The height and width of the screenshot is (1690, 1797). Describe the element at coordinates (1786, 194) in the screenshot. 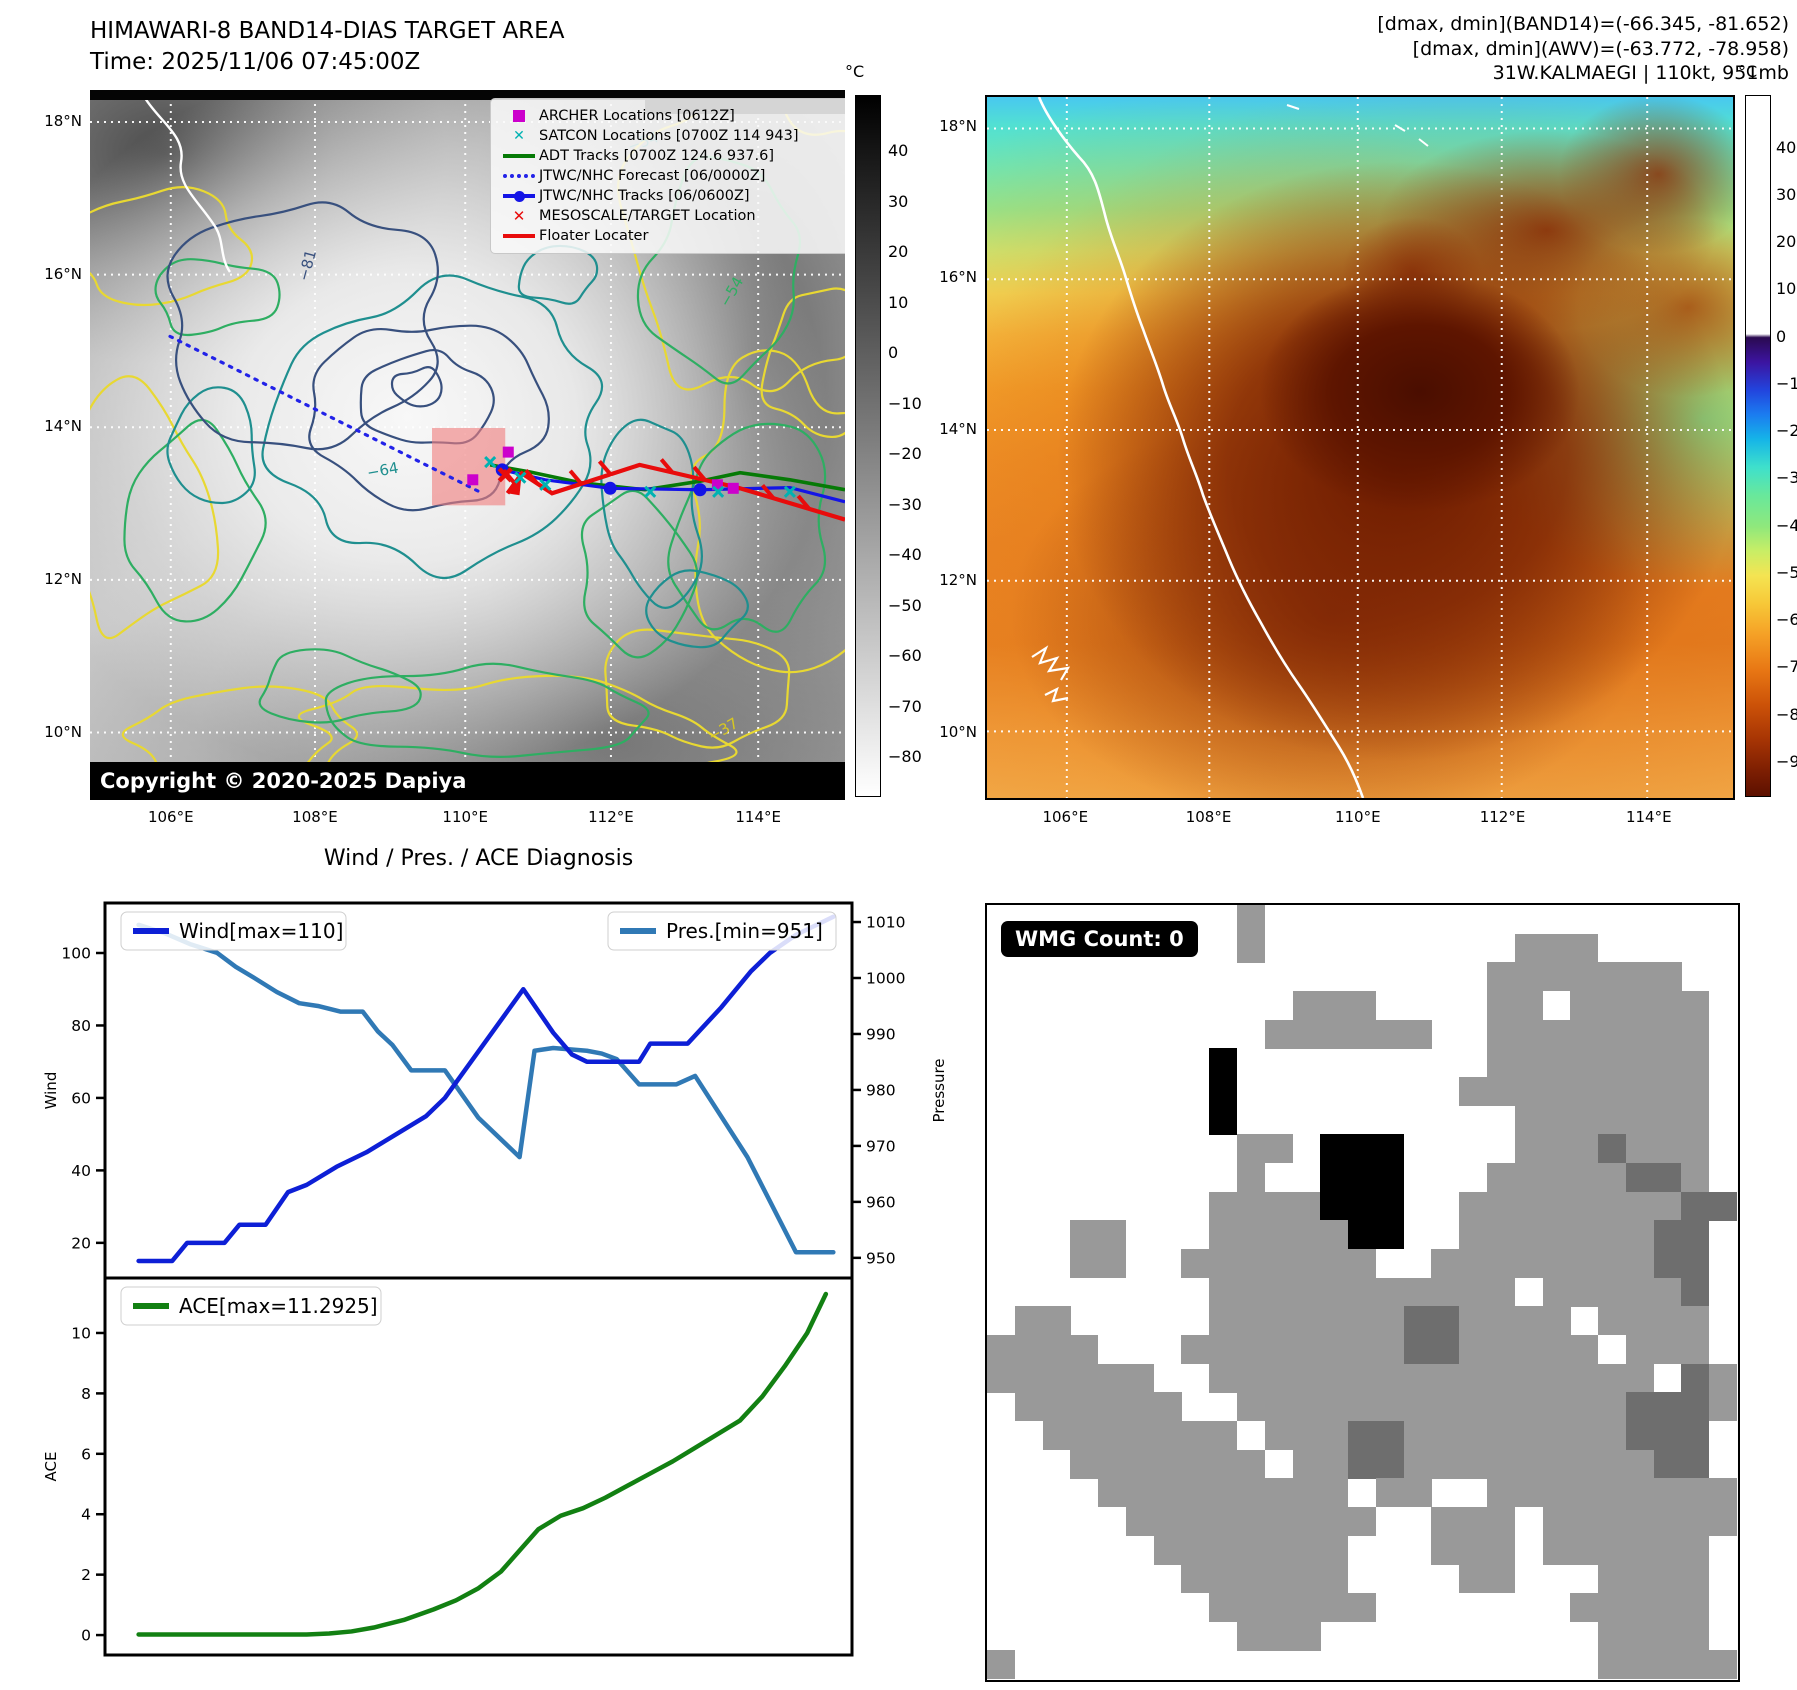

I see `colorbar-tick: 30` at that location.